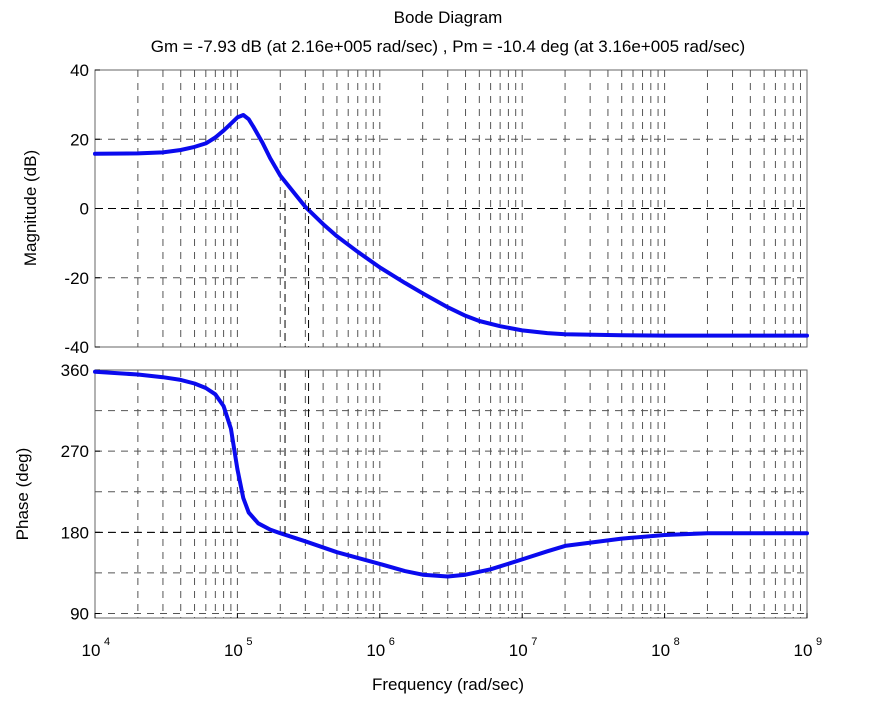 This screenshot has width=879, height=705. What do you see at coordinates (392, 642) in the screenshot?
I see `x-tick-exponent: 6` at bounding box center [392, 642].